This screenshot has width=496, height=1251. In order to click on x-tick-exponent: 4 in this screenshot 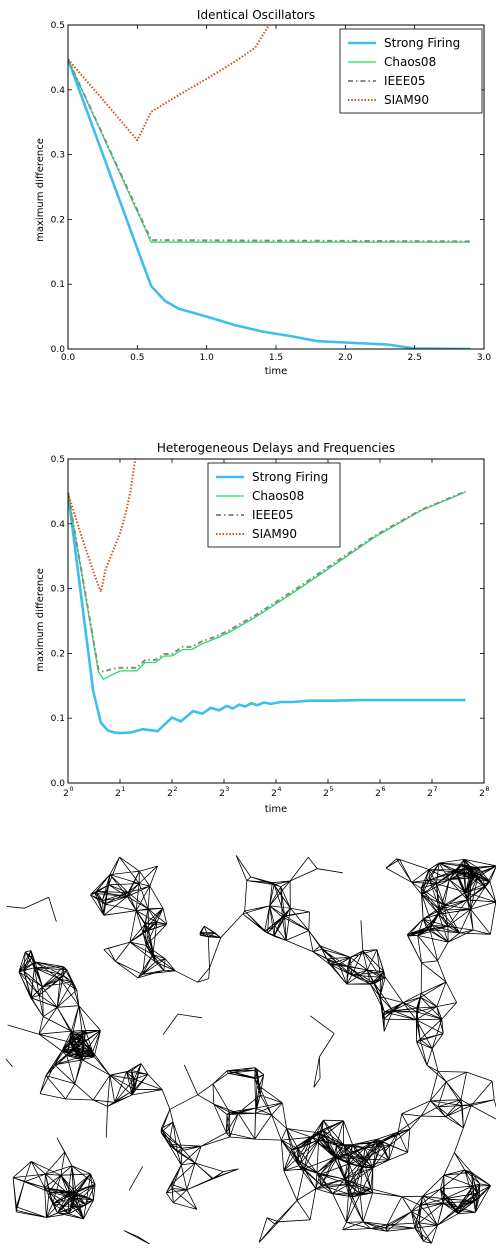, I will do `click(279, 789)`.